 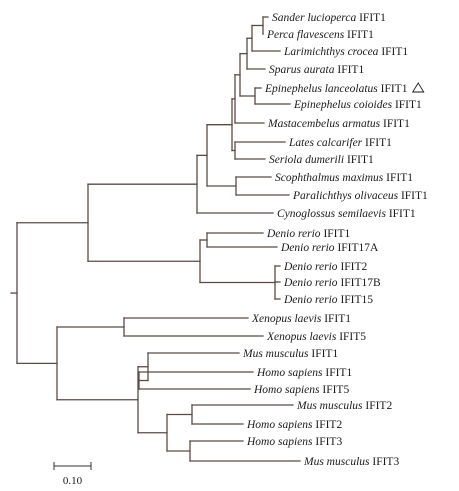 I want to click on leaf-label-dr15: Denio rerio IFIT15, so click(x=328, y=300).